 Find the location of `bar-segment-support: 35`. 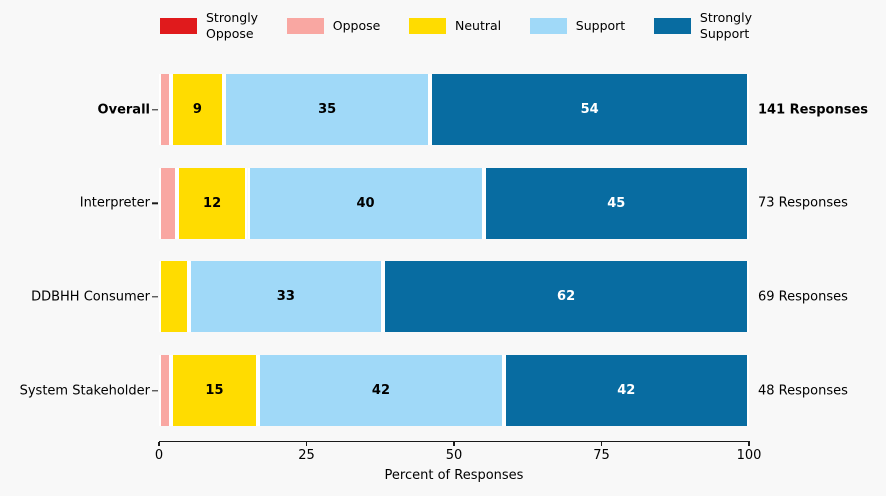

bar-segment-support: 35 is located at coordinates (327, 109).